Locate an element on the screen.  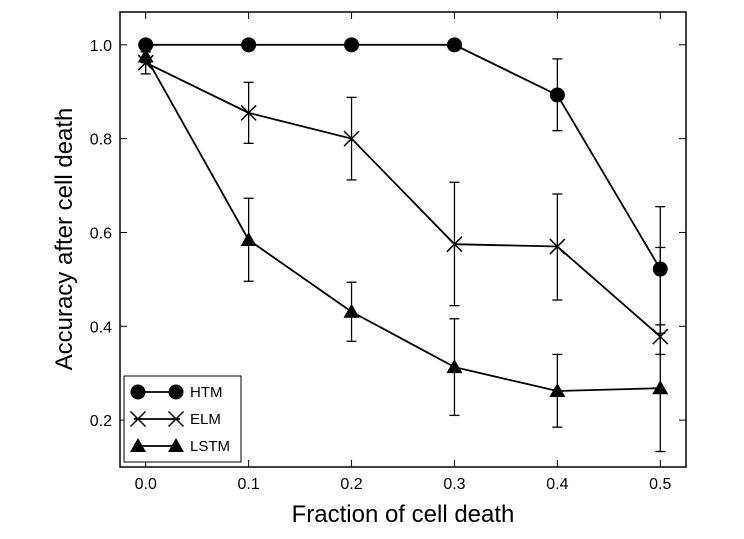
y-axis-title: Accuracy after cell death is located at coordinates (64, 239).